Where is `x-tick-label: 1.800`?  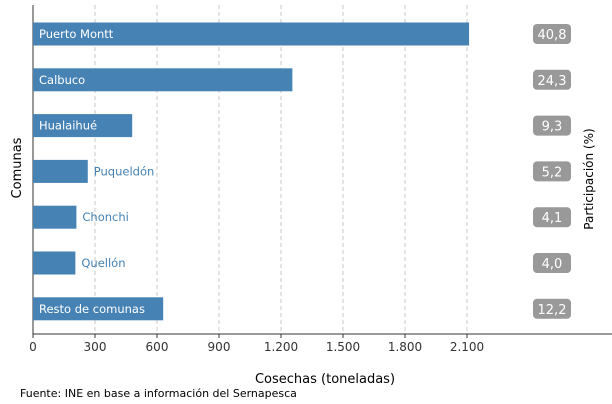
x-tick-label: 1.800 is located at coordinates (405, 347).